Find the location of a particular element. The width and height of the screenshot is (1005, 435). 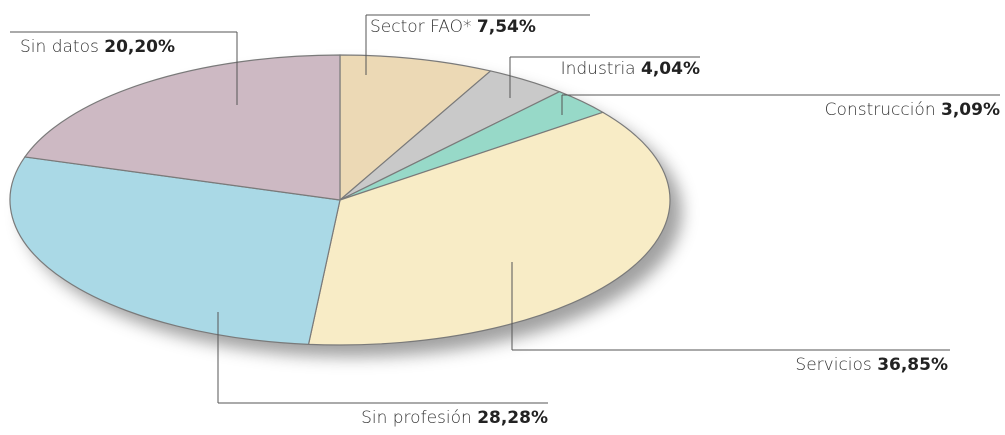

slice-label: Sin profesión 28,28% is located at coordinates (454, 418).